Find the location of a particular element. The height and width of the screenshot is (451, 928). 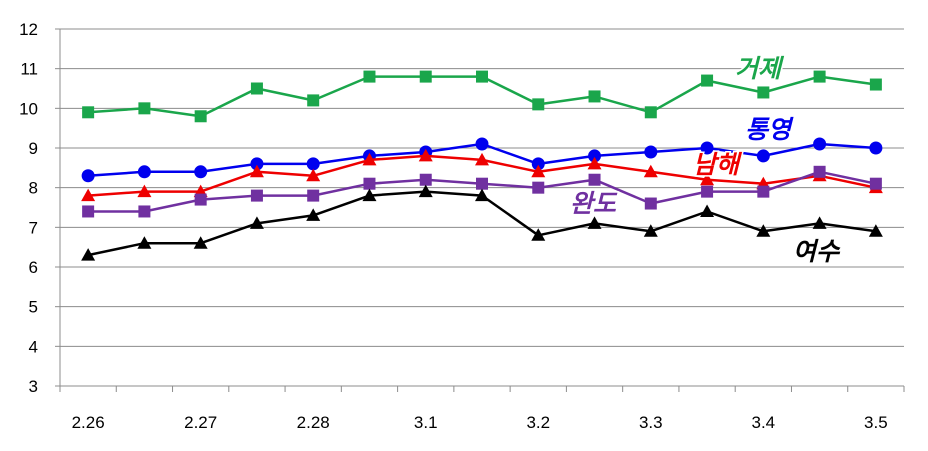

y-tick-label: 4 is located at coordinates (33, 346).